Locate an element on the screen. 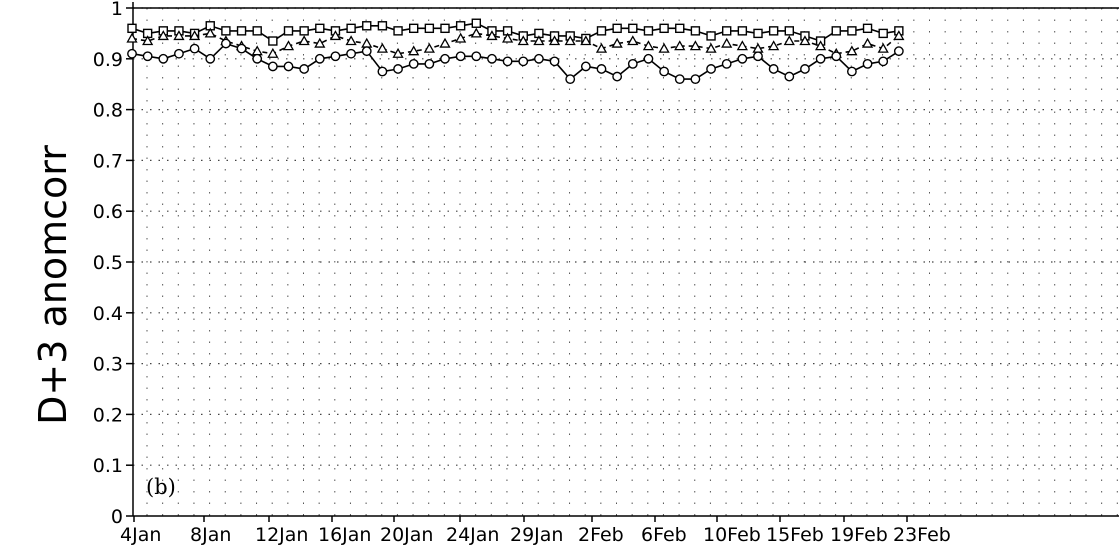 This screenshot has width=1119, height=556. x-tick-label: 19Feb is located at coordinates (859, 535).